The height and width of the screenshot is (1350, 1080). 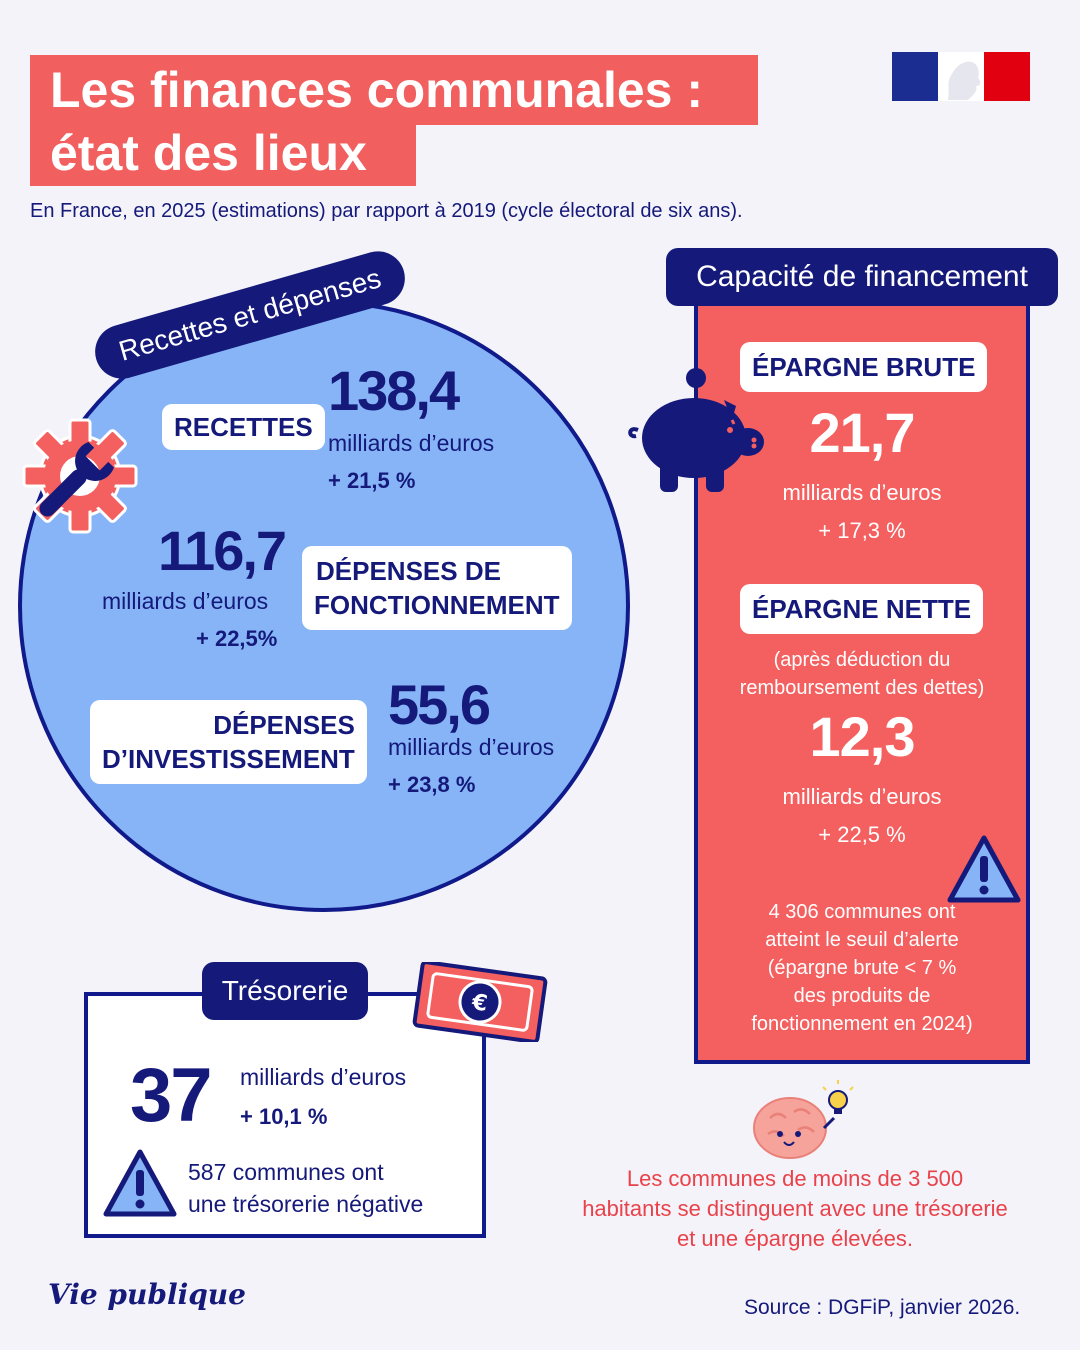 I want to click on fonctionnement-label-line-1: DÉPENSES DE, so click(x=408, y=571).